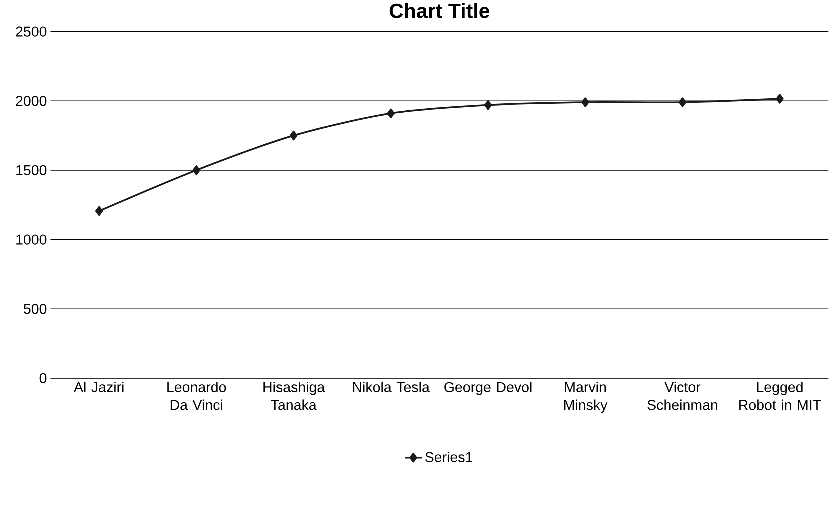  Describe the element at coordinates (683, 396) in the screenshot. I see `x-tick-label: Victor Scheinman` at that location.